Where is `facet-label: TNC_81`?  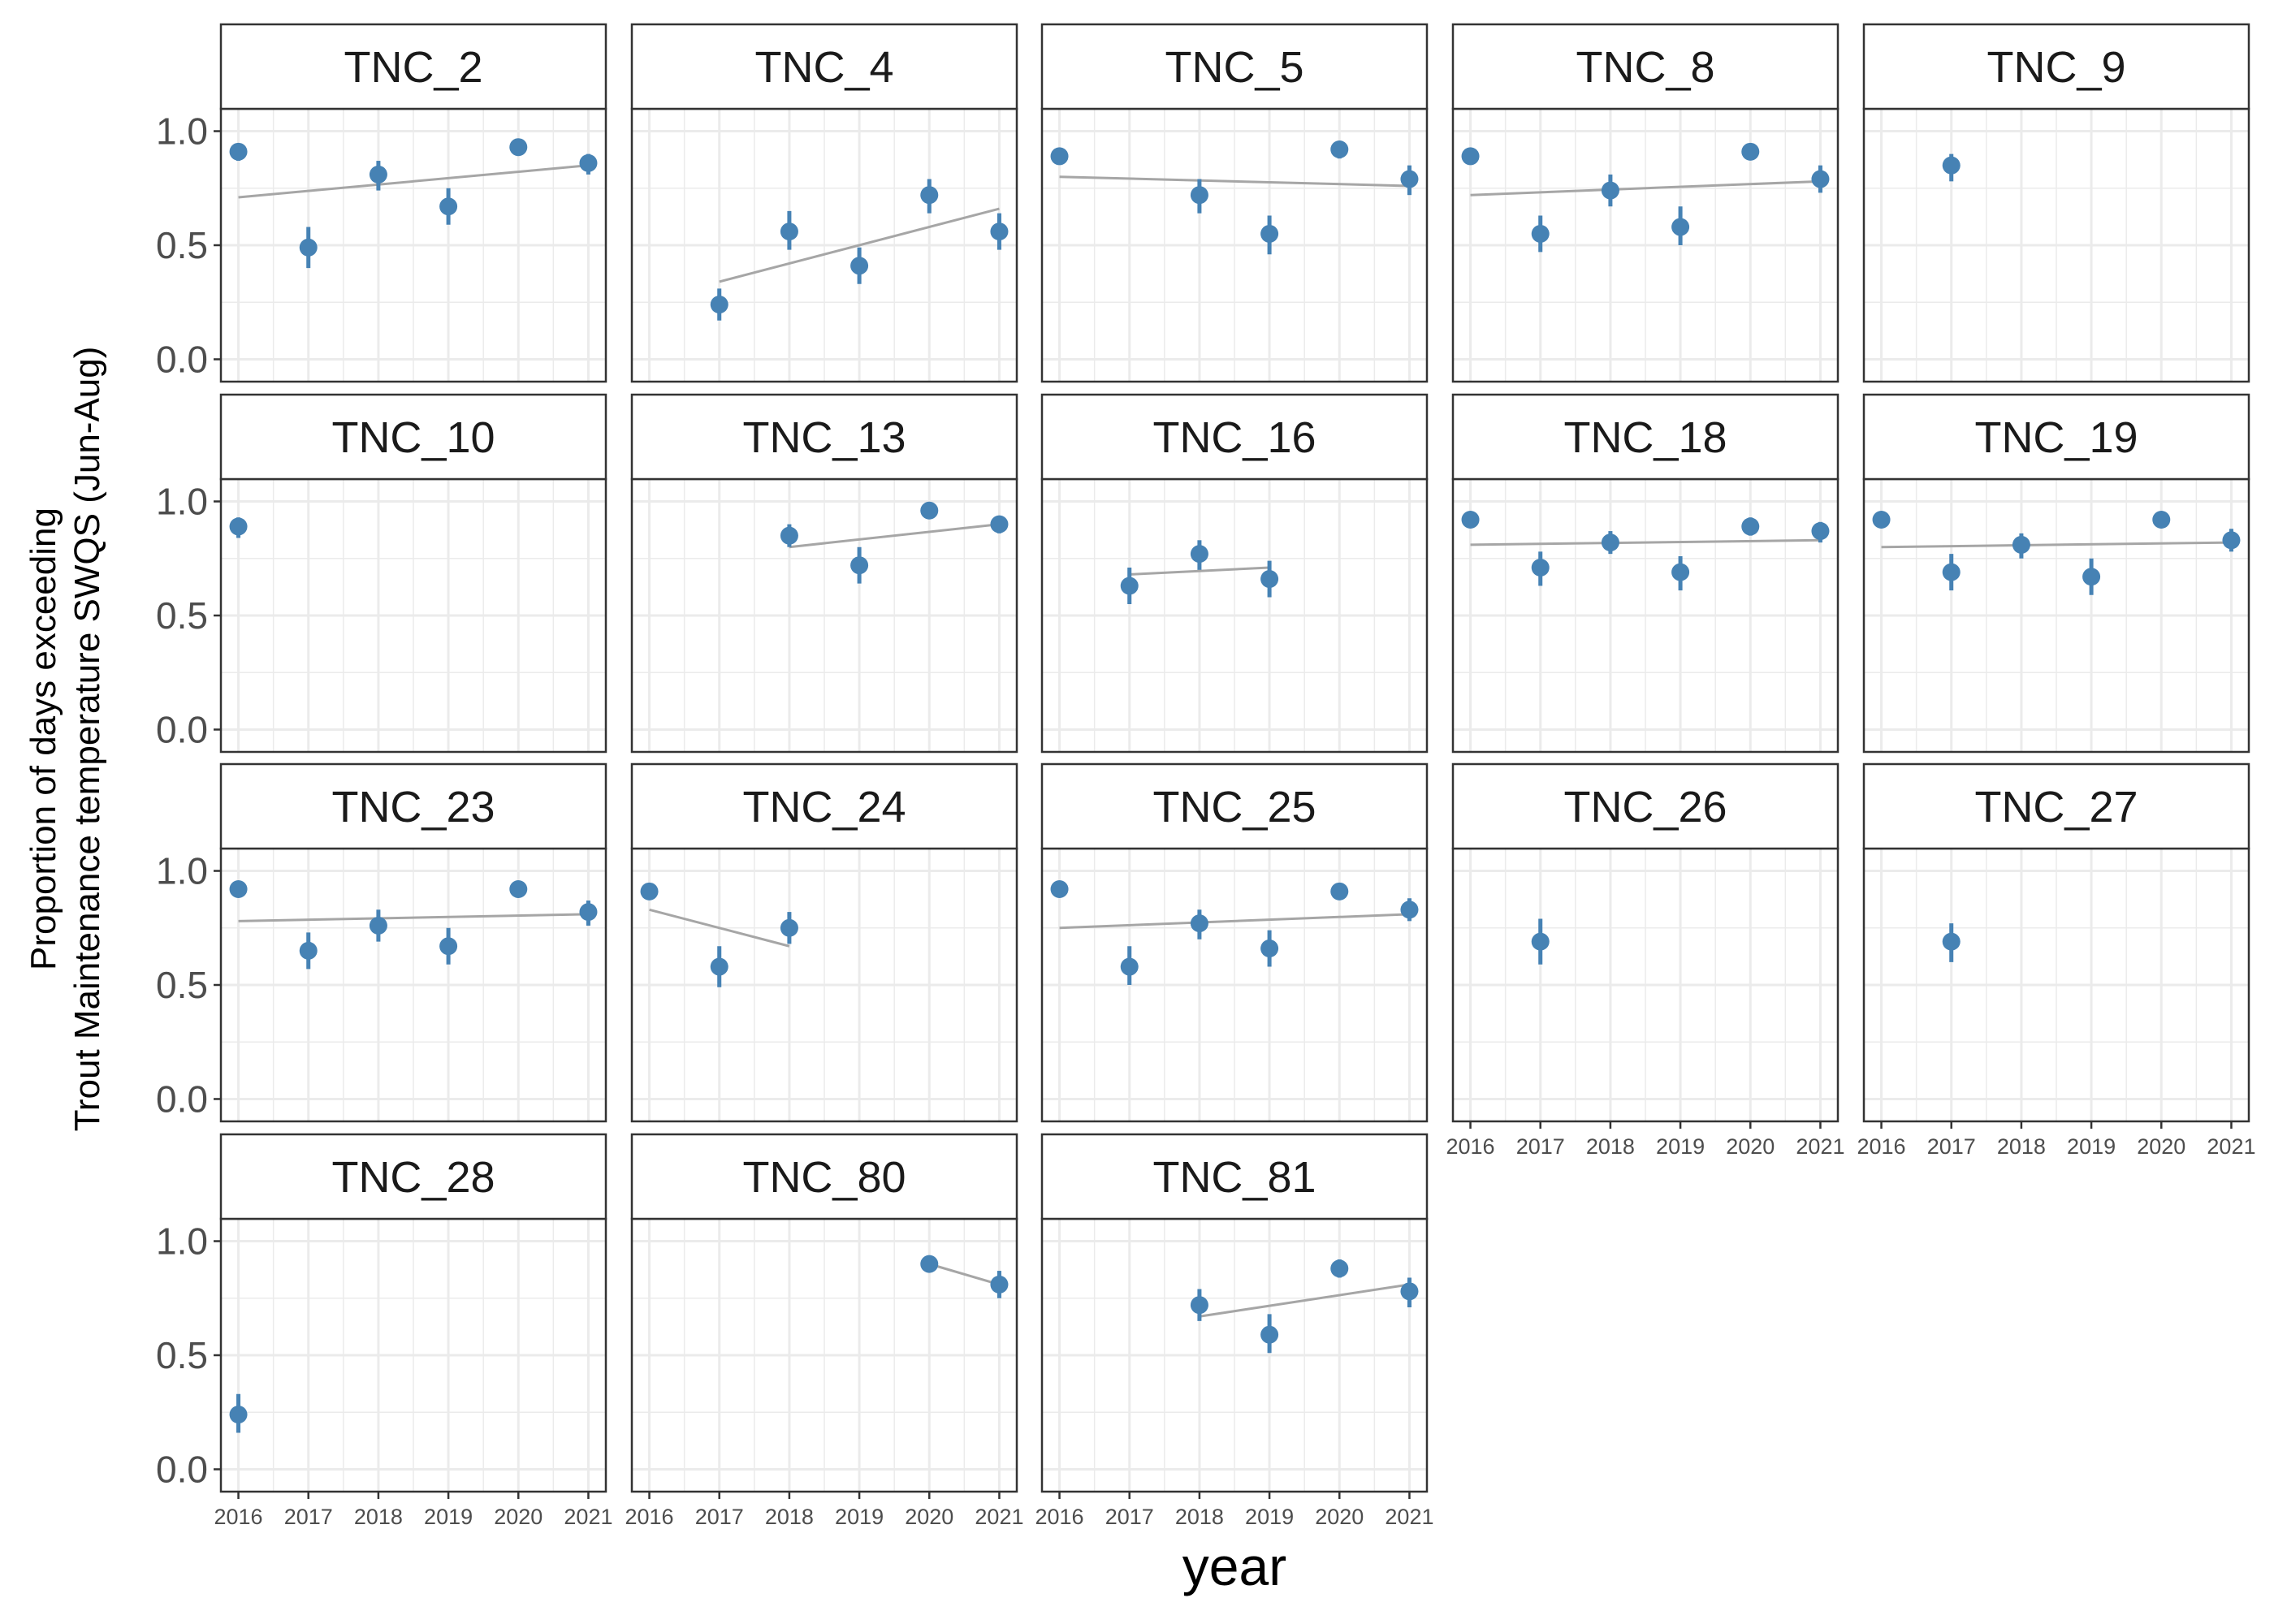
facet-label: TNC_81 is located at coordinates (1234, 1177).